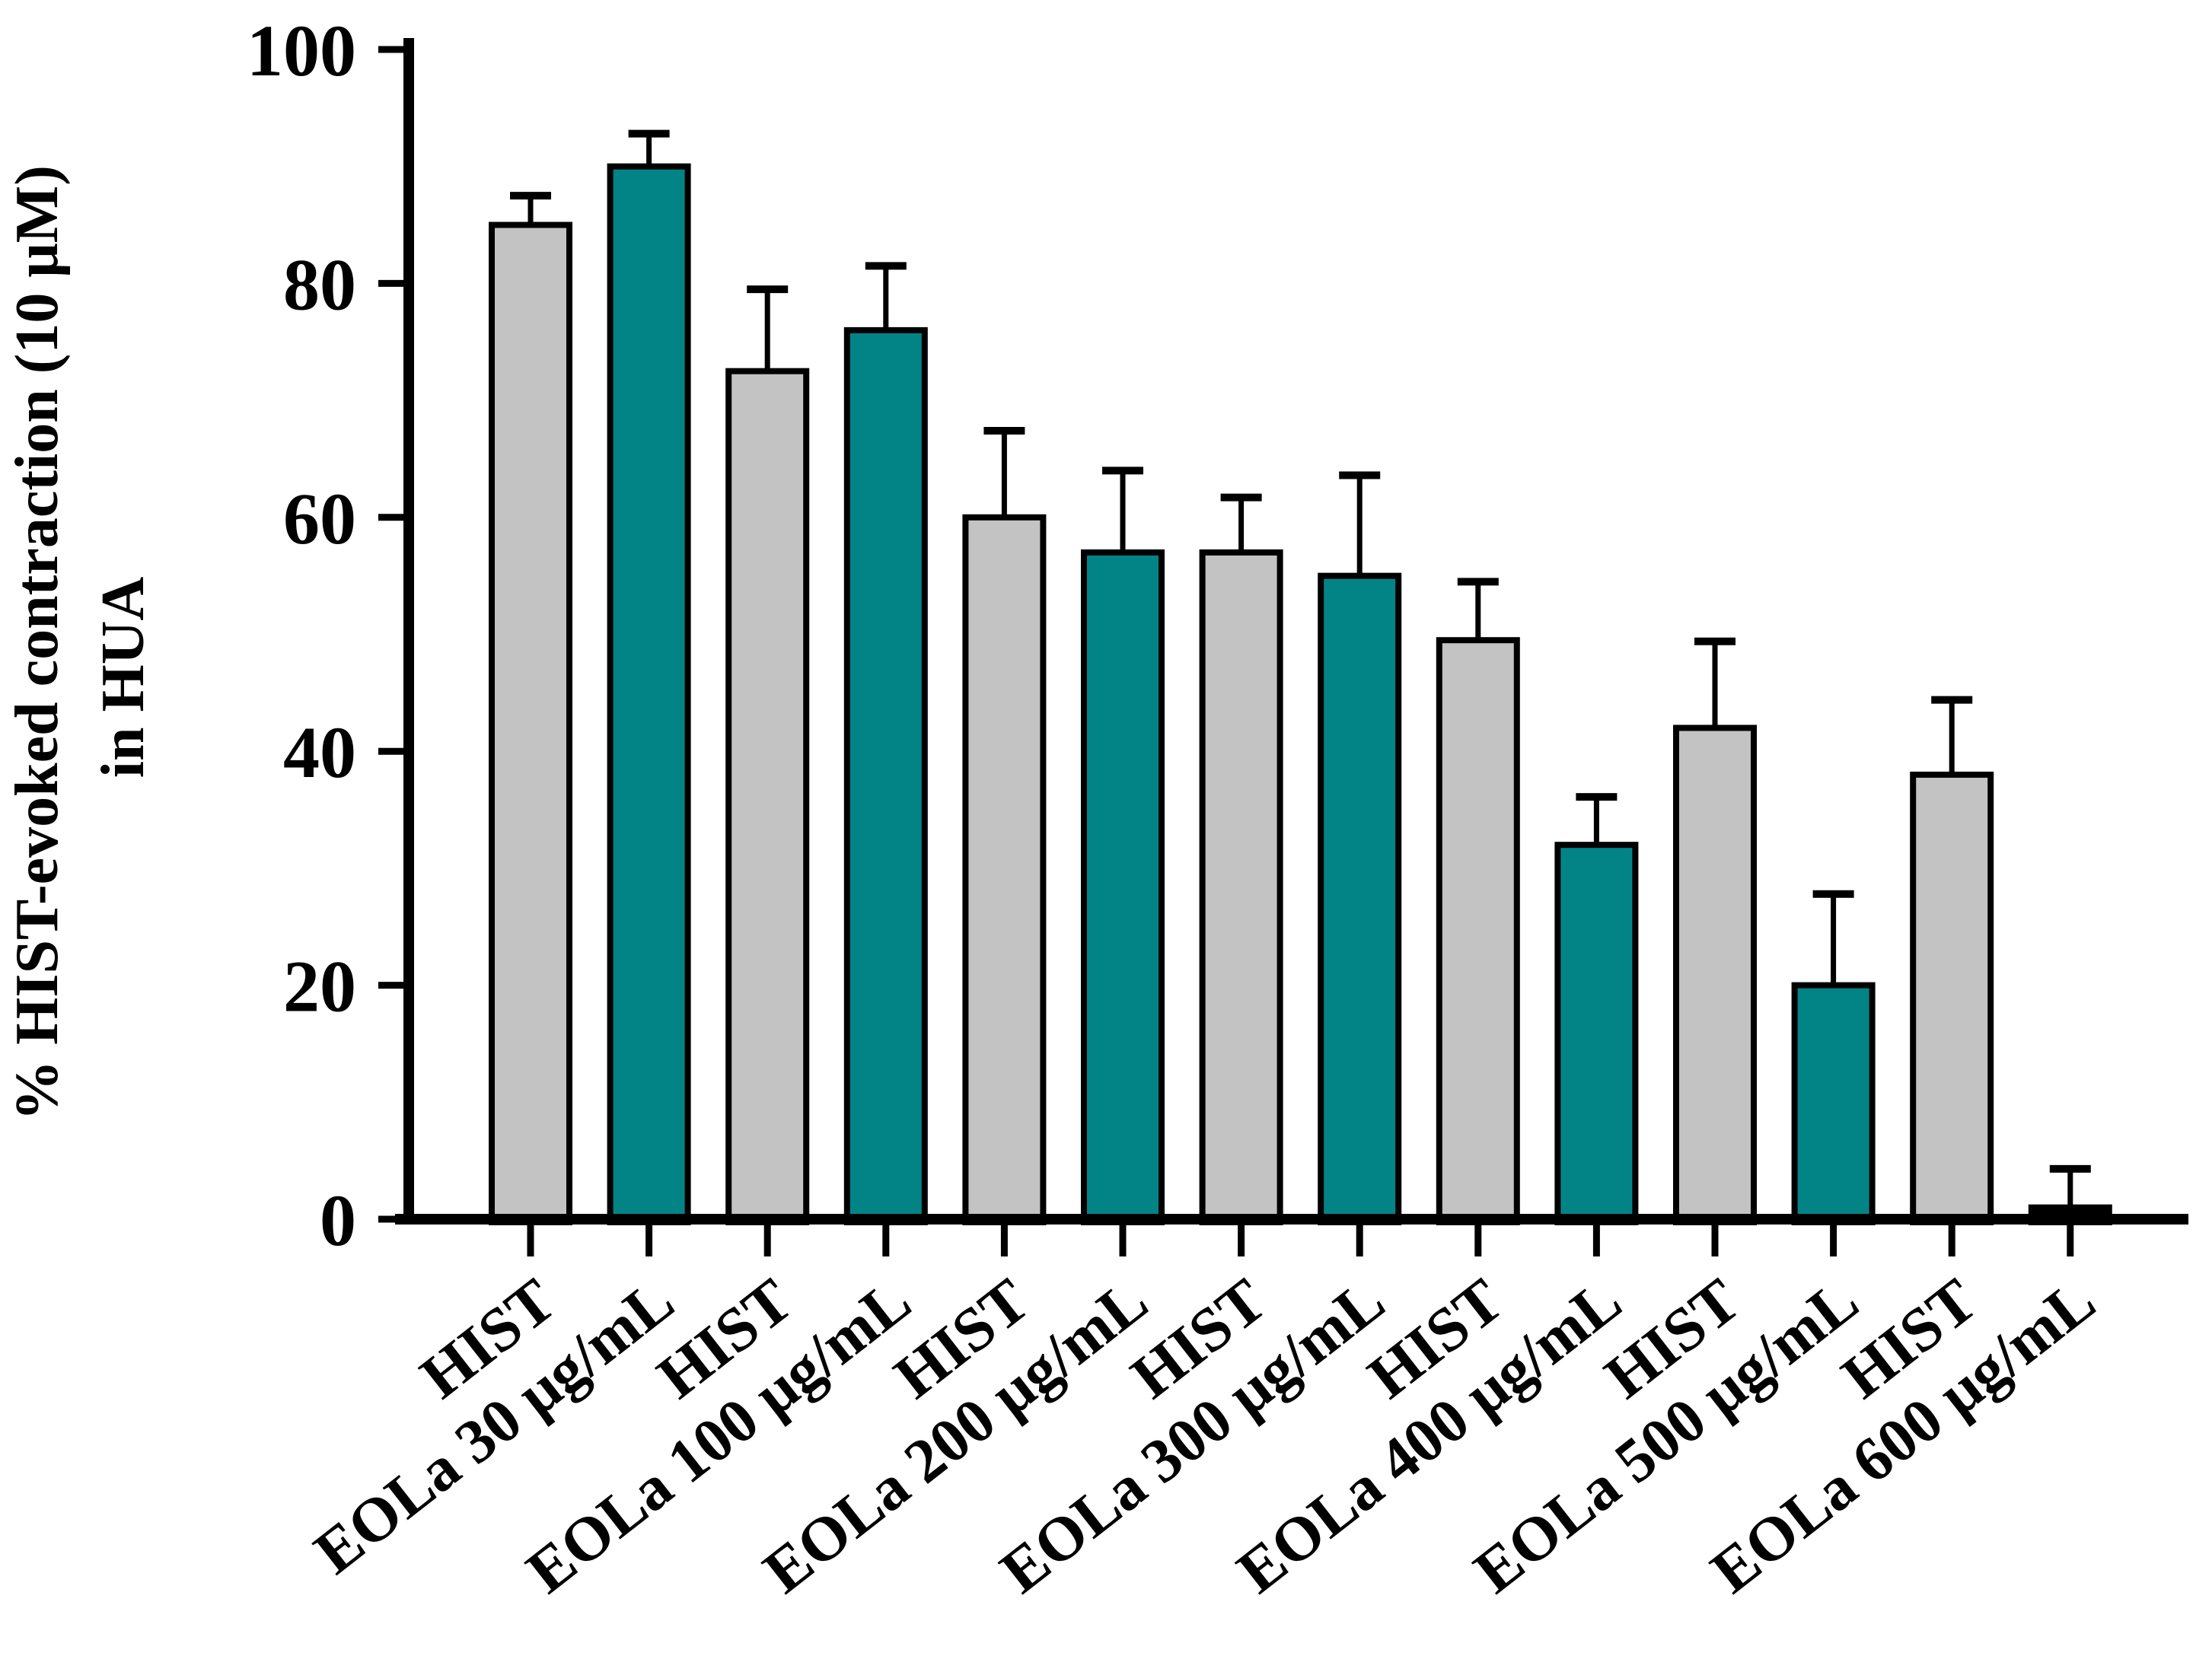 The image size is (2212, 1672). What do you see at coordinates (301, 51) in the screenshot?
I see `y-tick-label: 100` at bounding box center [301, 51].